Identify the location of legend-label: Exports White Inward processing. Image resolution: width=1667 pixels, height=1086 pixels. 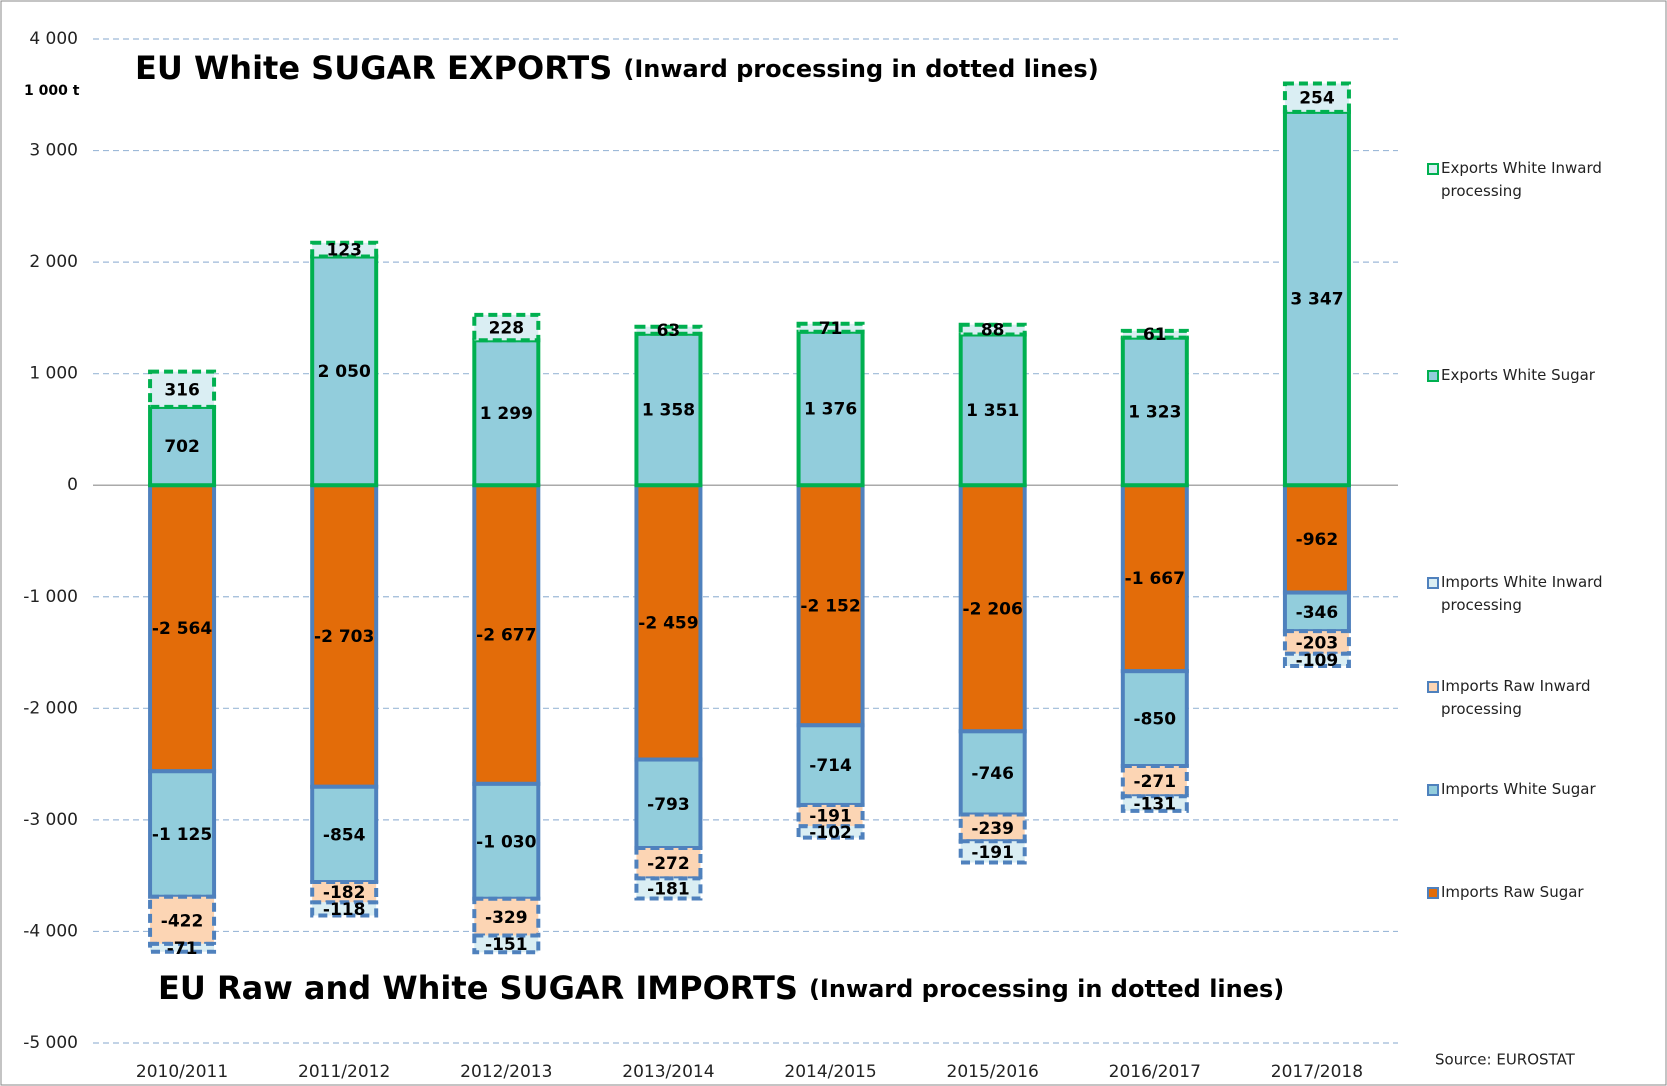
(1521, 179).